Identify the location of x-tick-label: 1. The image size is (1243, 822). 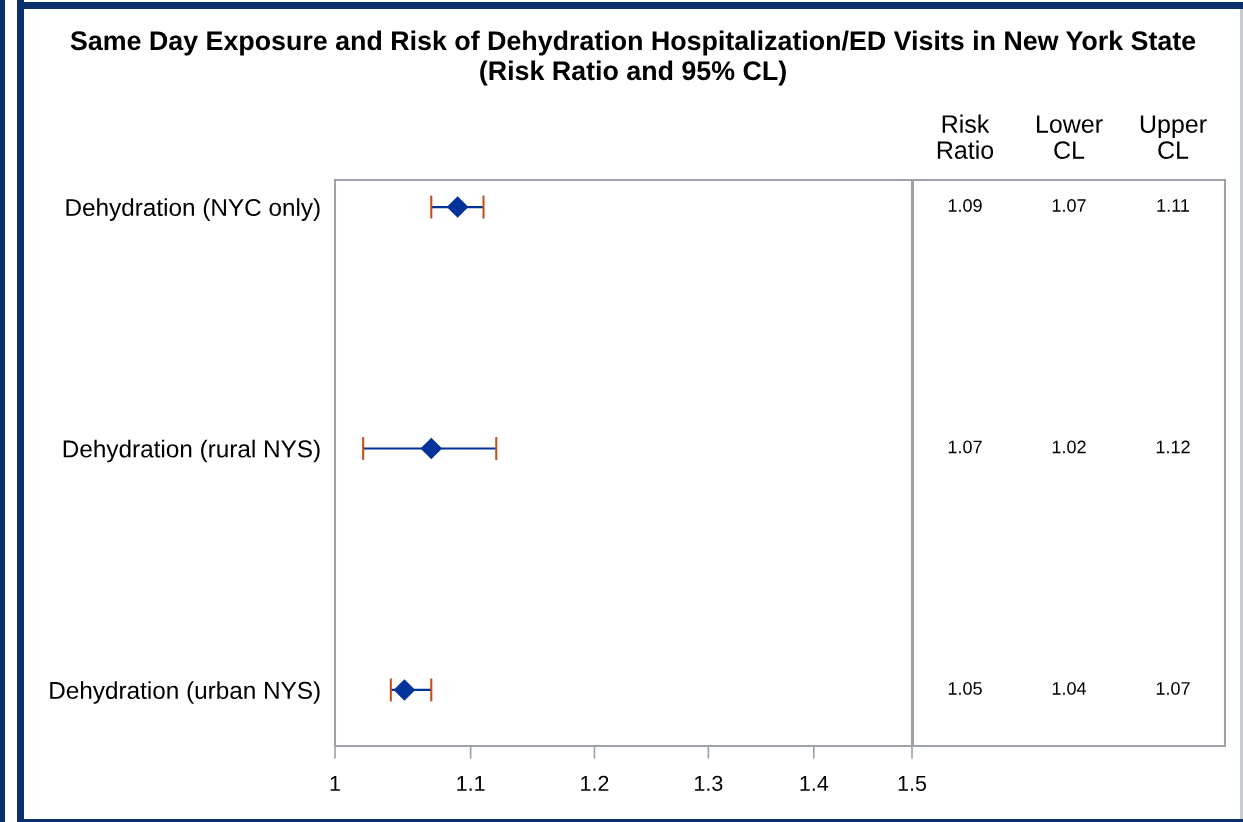
(335, 783).